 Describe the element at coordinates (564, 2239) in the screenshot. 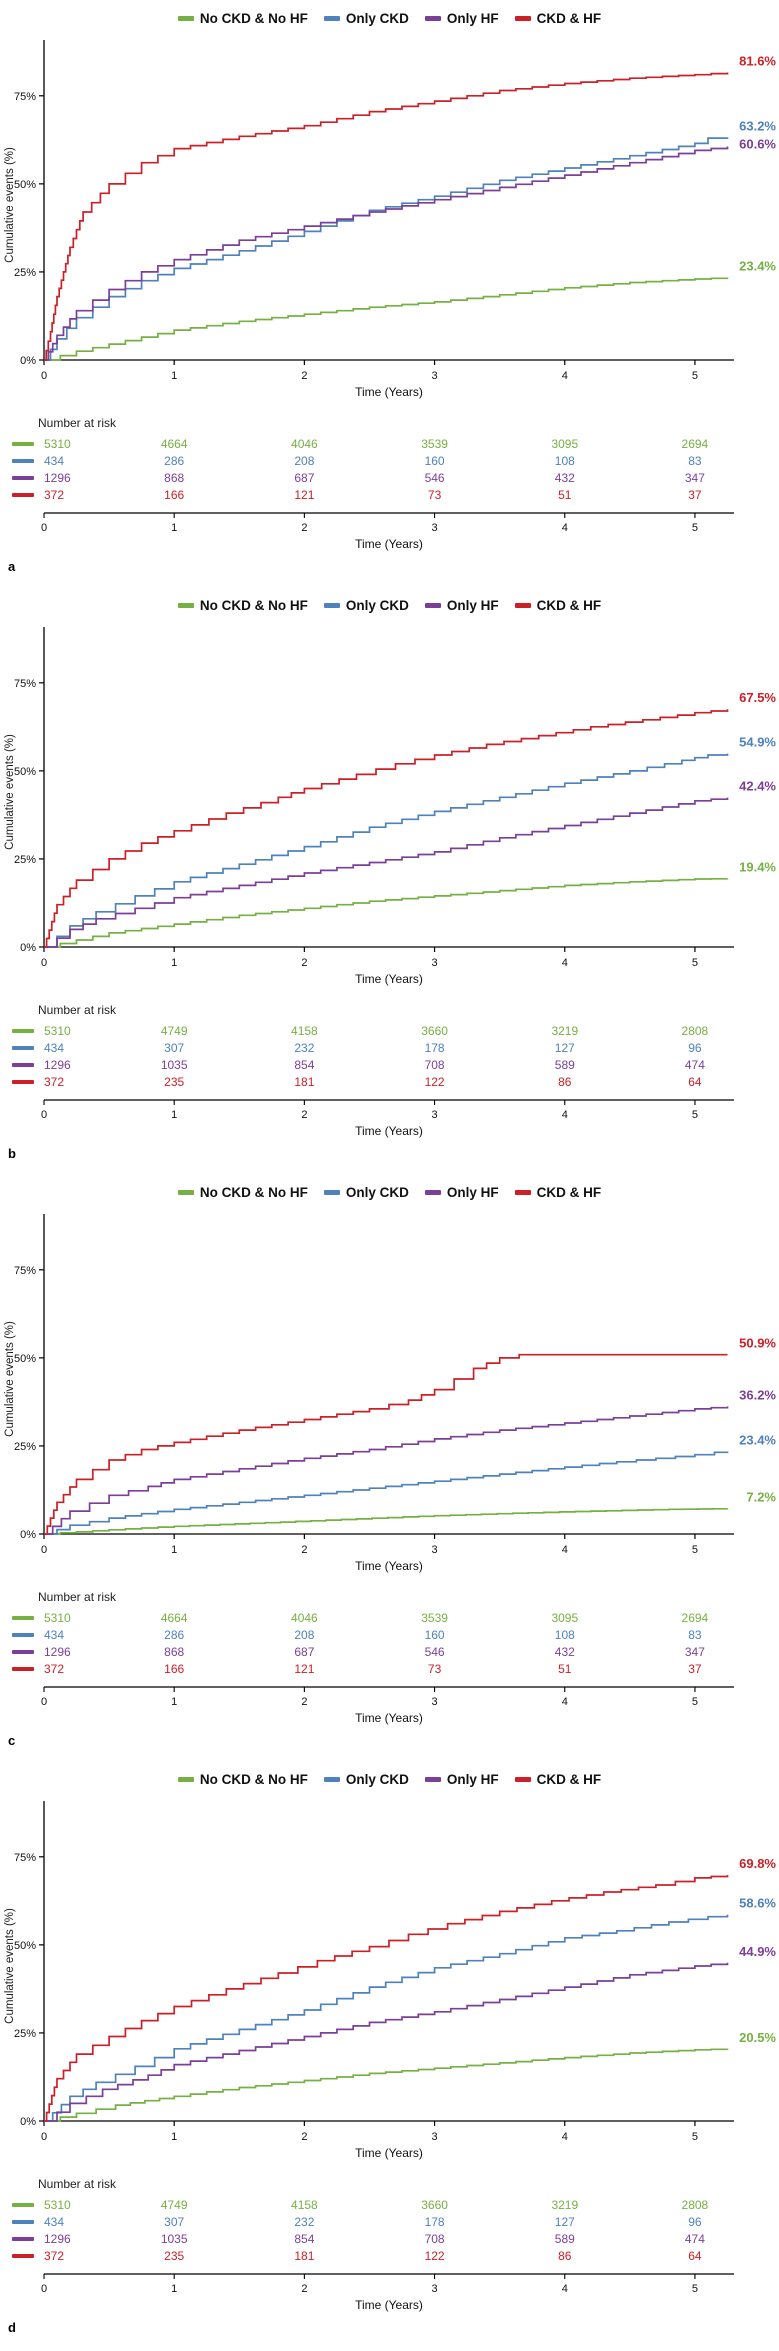

I see `risk-count: 589` at that location.